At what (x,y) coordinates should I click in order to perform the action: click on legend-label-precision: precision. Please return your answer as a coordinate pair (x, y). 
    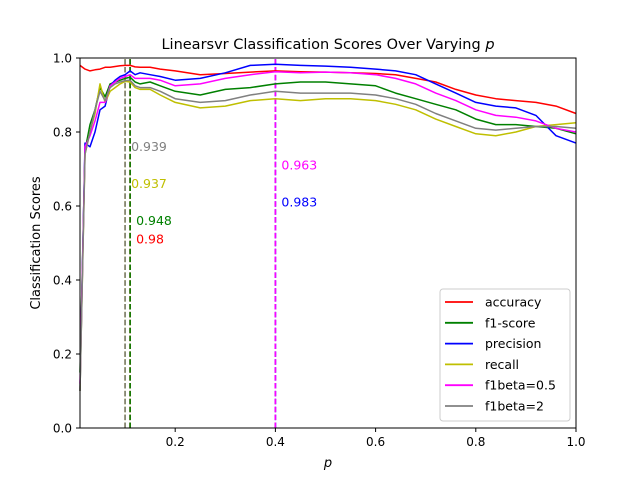
    Looking at the image, I should click on (513, 343).